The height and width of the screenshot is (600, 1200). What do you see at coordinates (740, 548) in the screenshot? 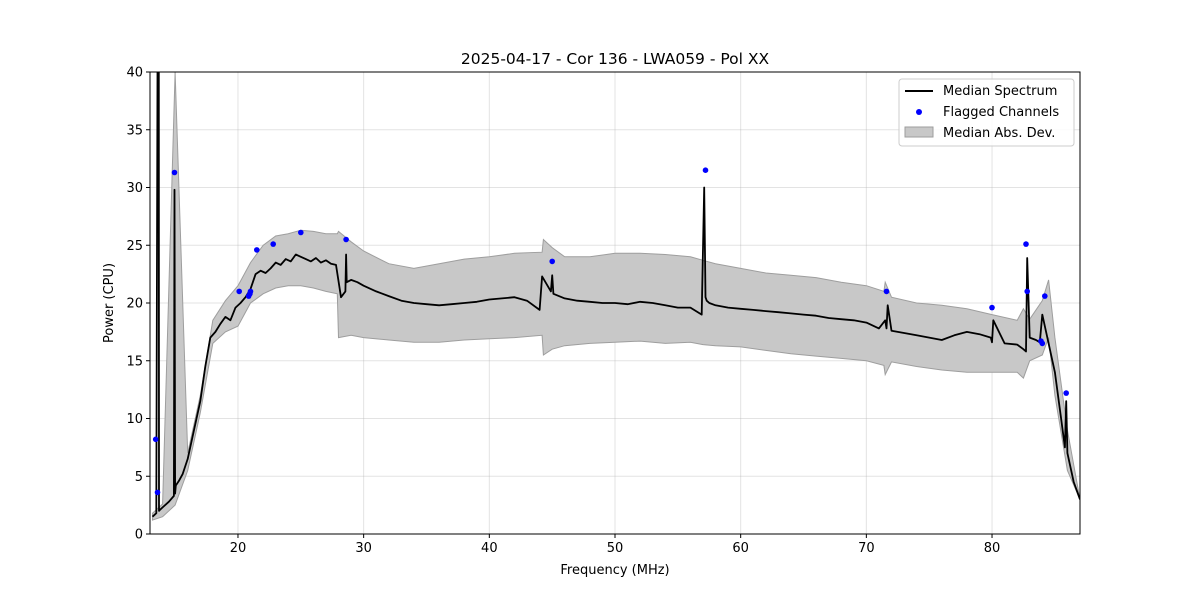
I see `x-tick-label: 60` at bounding box center [740, 548].